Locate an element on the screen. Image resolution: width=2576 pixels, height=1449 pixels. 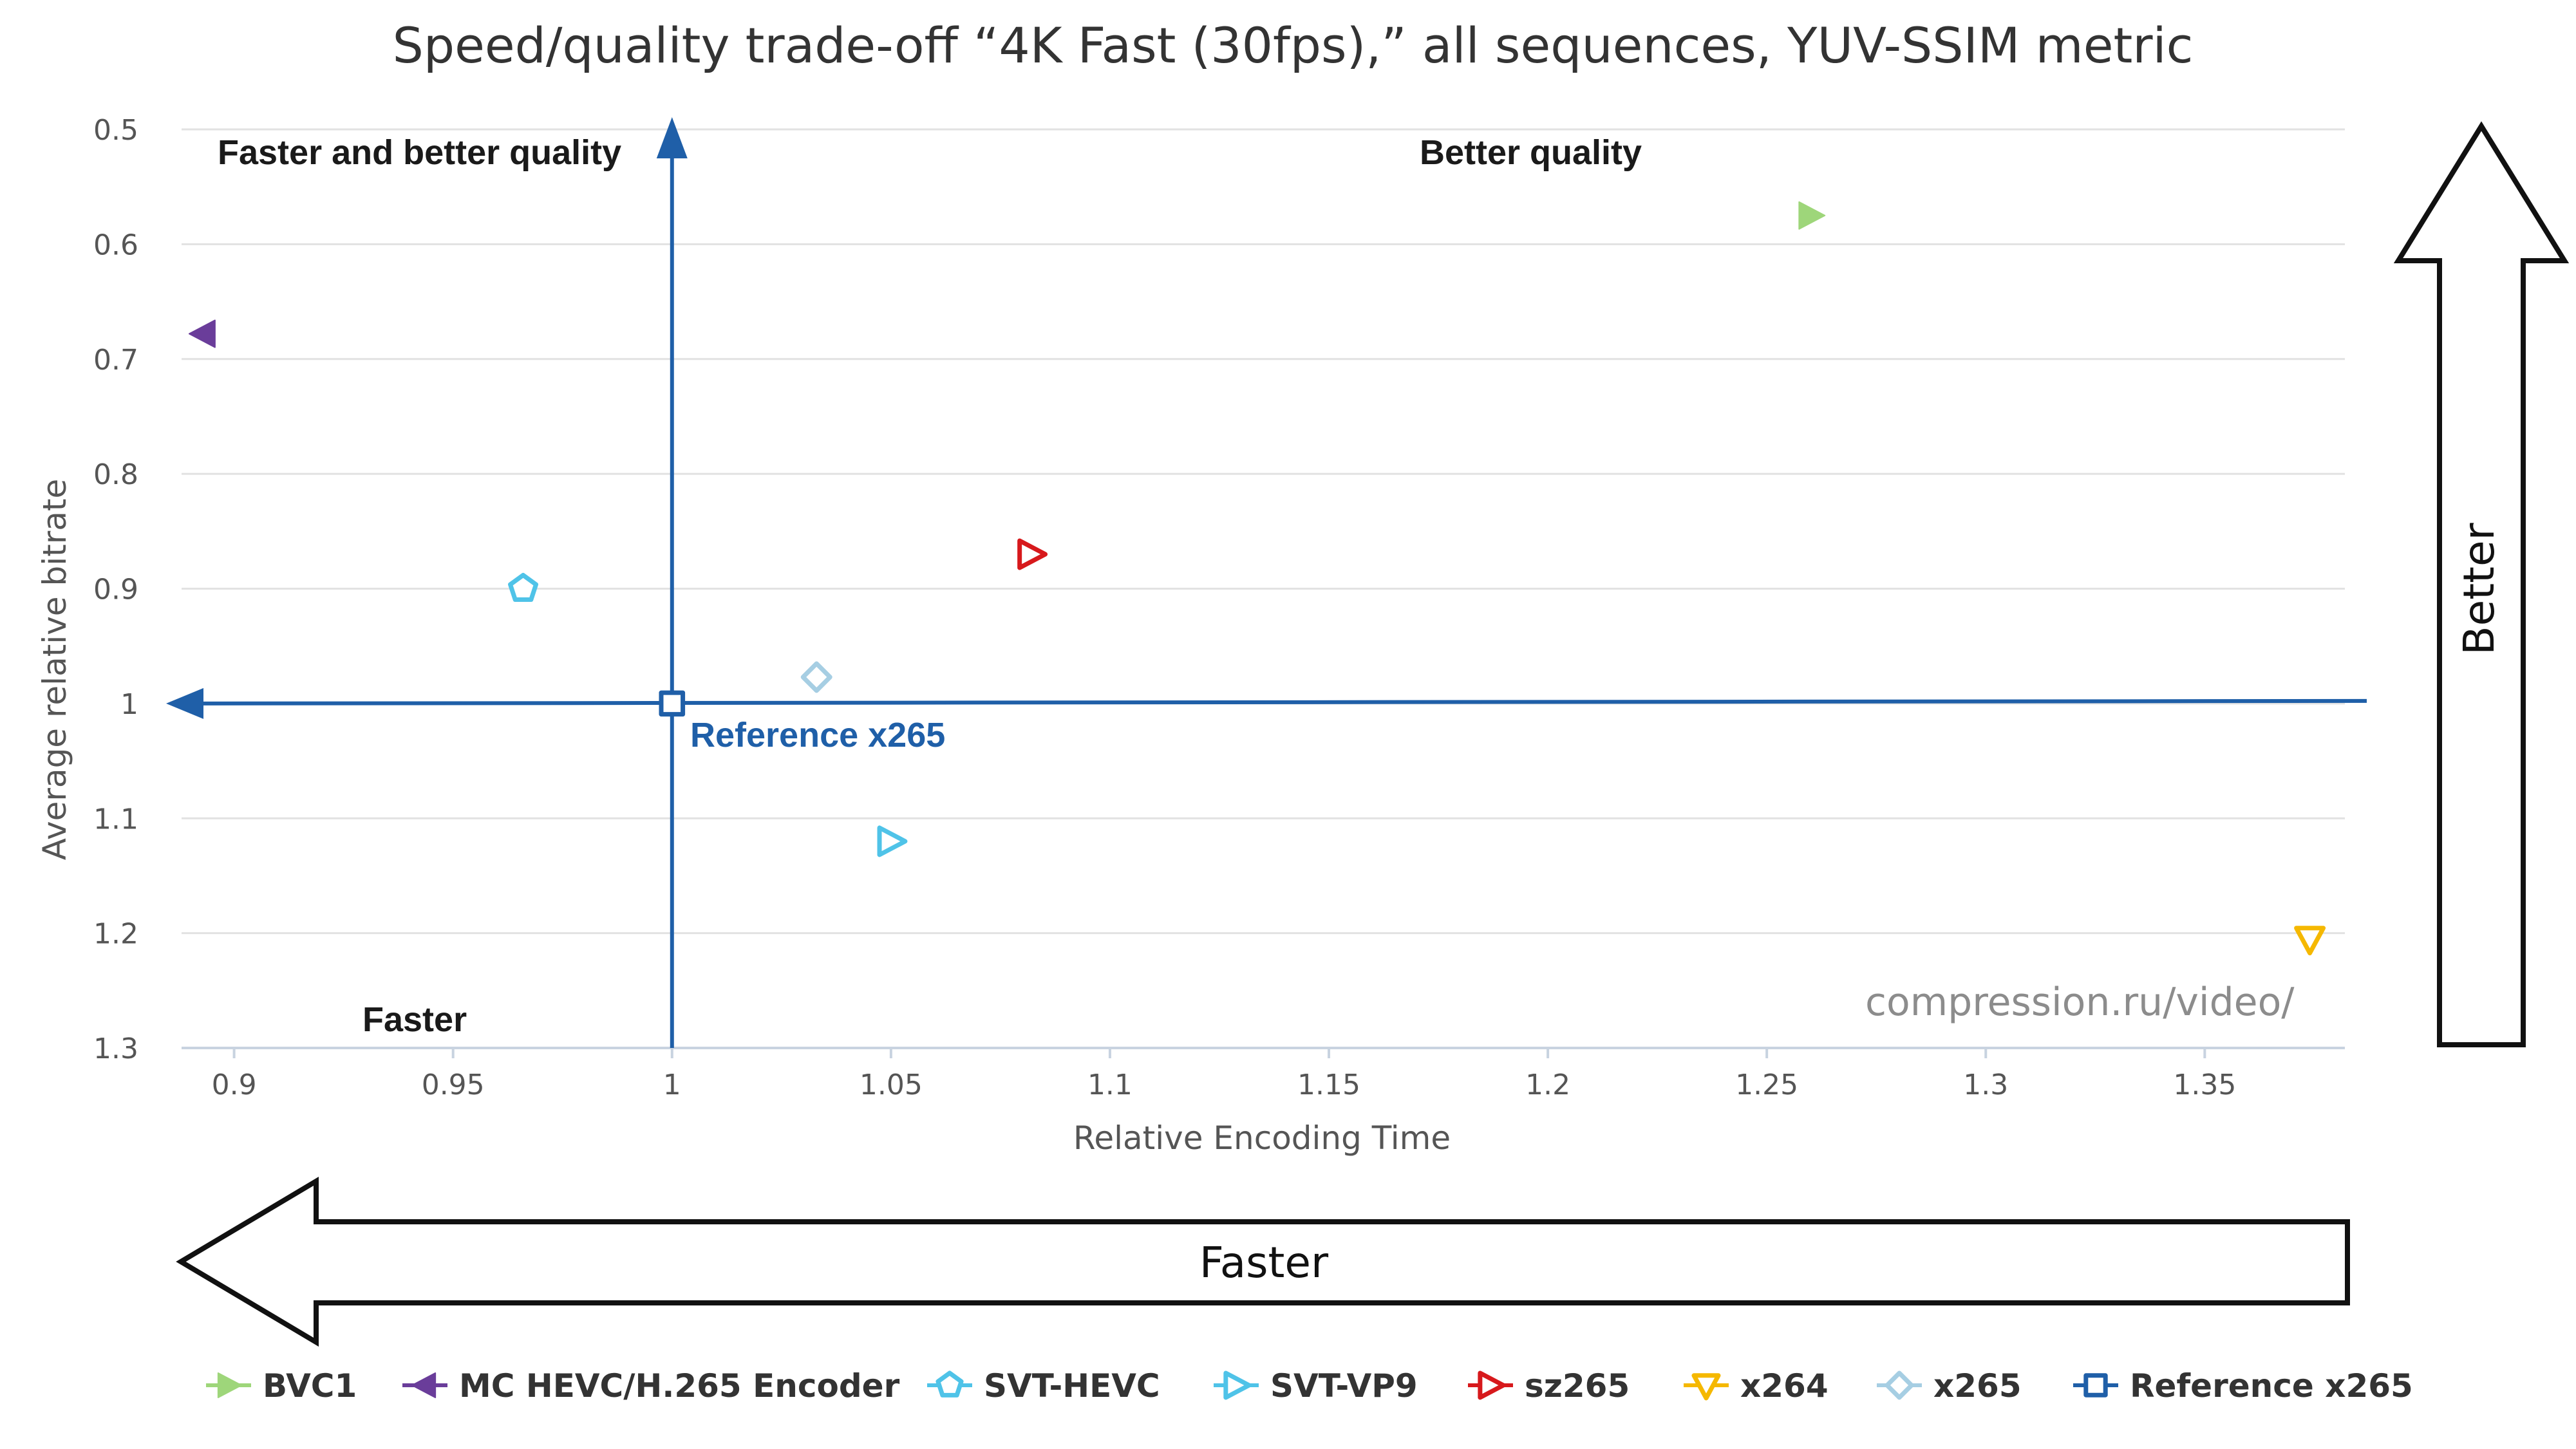
label-faster-and-better-quality: Faster and better quality is located at coordinates (419, 152).